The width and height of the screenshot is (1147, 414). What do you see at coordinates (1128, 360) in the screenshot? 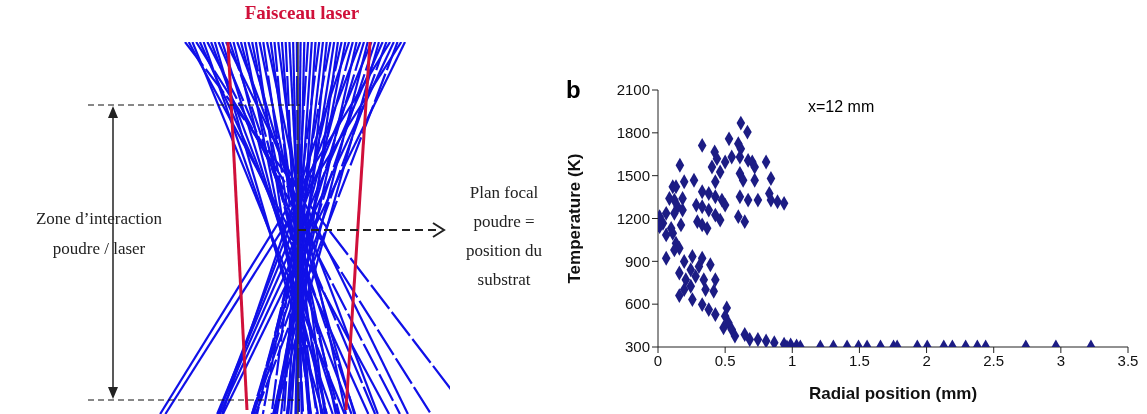
I see `x-tick-label: 3.5` at bounding box center [1128, 360].